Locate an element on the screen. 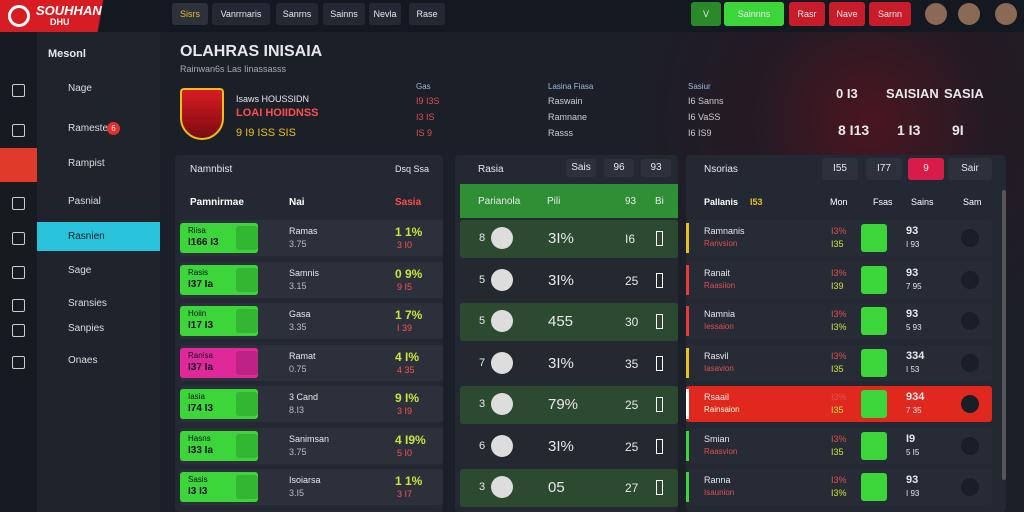  rank-number: 25 is located at coordinates (632, 446).